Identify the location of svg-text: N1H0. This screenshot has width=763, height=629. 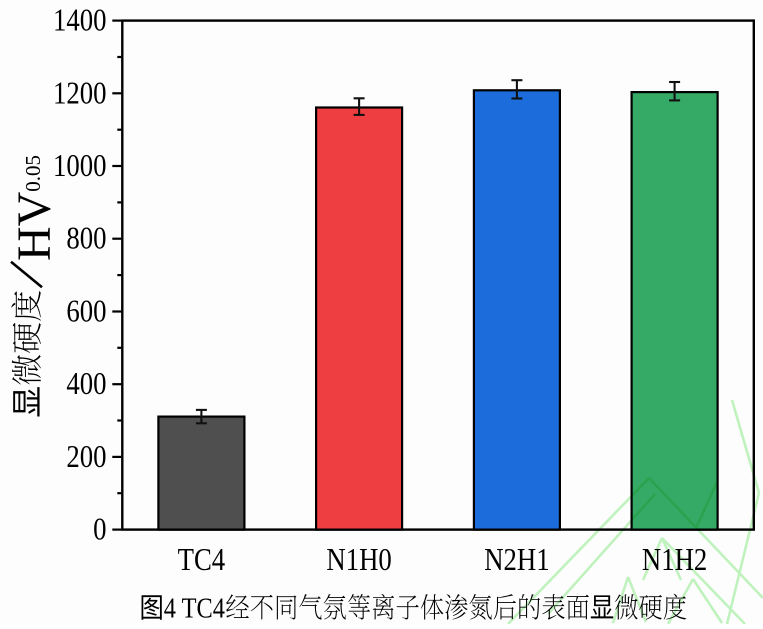
(358, 560).